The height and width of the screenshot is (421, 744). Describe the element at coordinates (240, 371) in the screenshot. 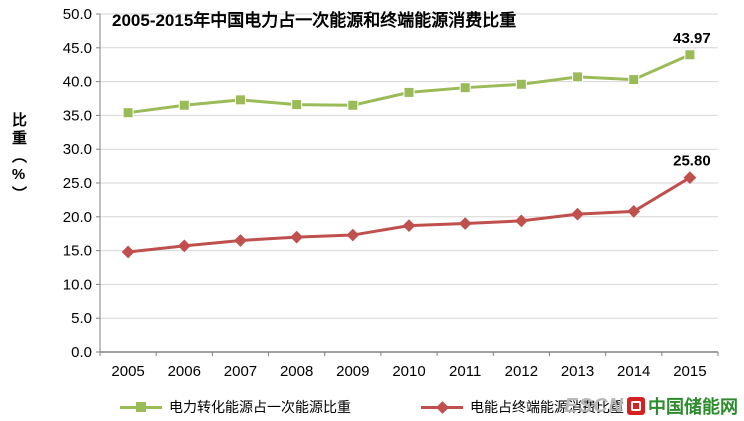

I see `x-tick-label: 2007` at that location.